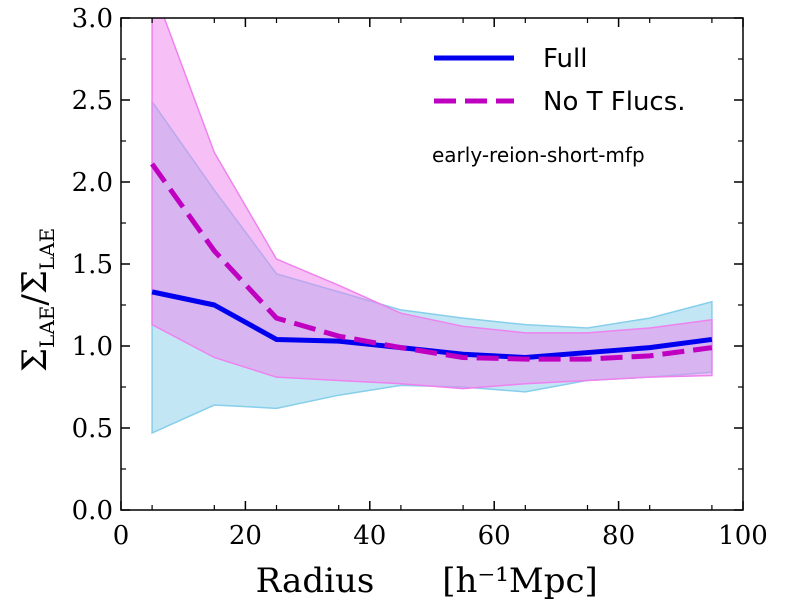 The height and width of the screenshot is (600, 800). I want to click on y-tick-label: 0.5, so click(92, 429).